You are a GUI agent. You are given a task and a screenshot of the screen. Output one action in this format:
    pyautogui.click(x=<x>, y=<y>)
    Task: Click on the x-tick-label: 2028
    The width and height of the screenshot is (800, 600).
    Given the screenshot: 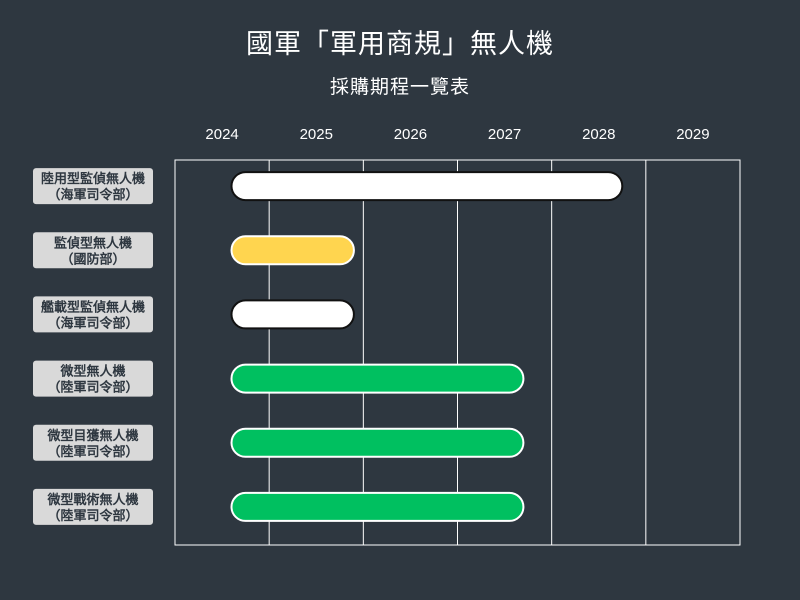 What is the action you would take?
    pyautogui.click(x=598, y=134)
    